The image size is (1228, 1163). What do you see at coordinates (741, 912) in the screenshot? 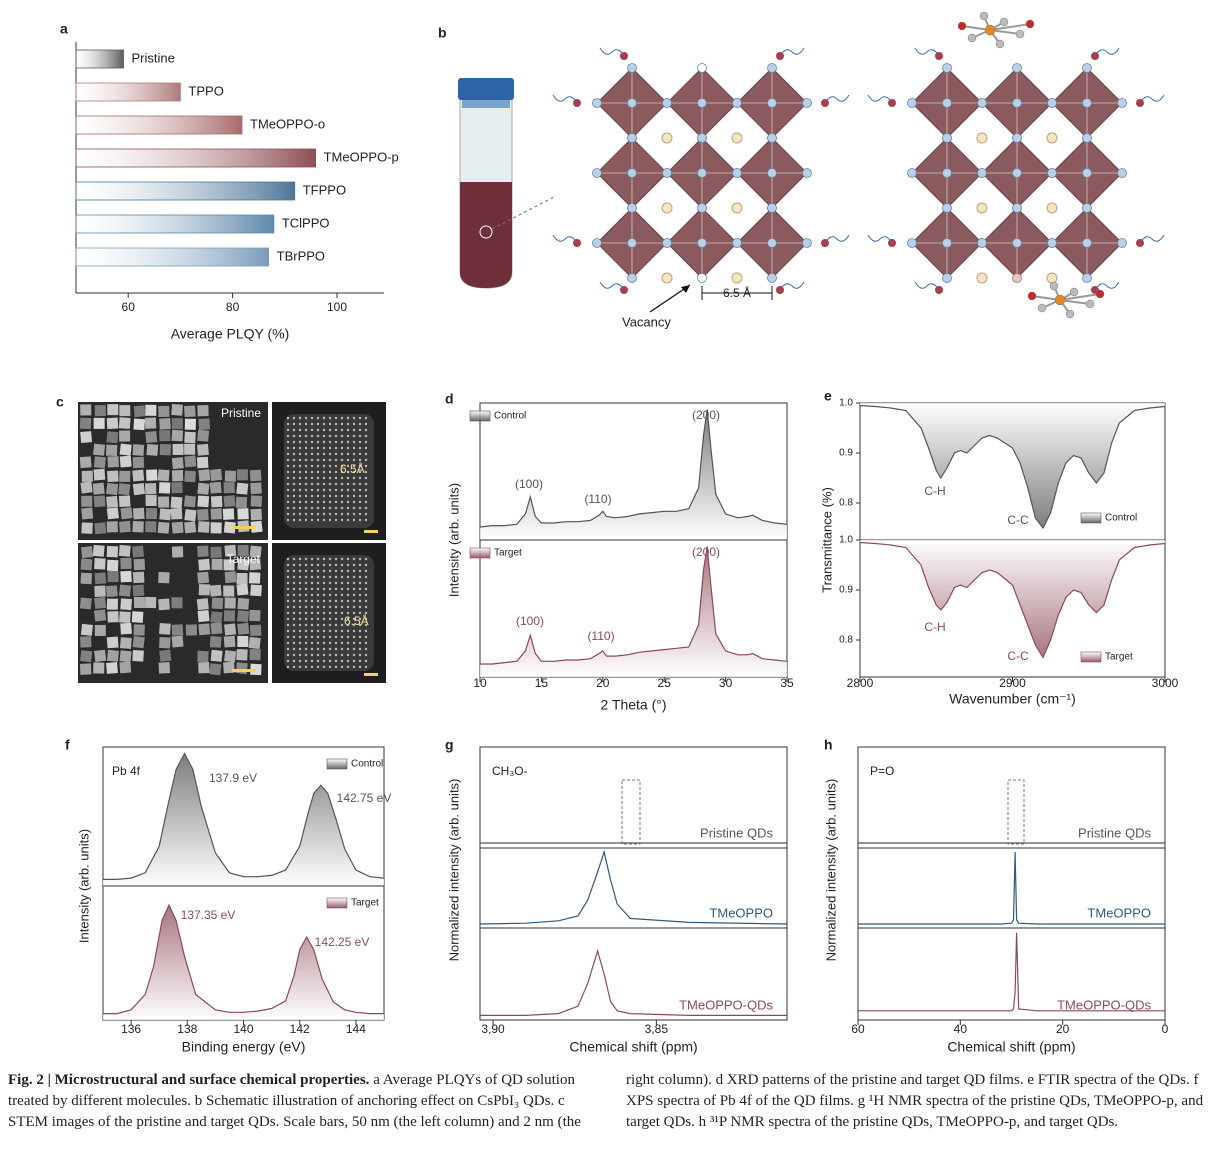
I see `series-label: TMeOPPO` at bounding box center [741, 912].